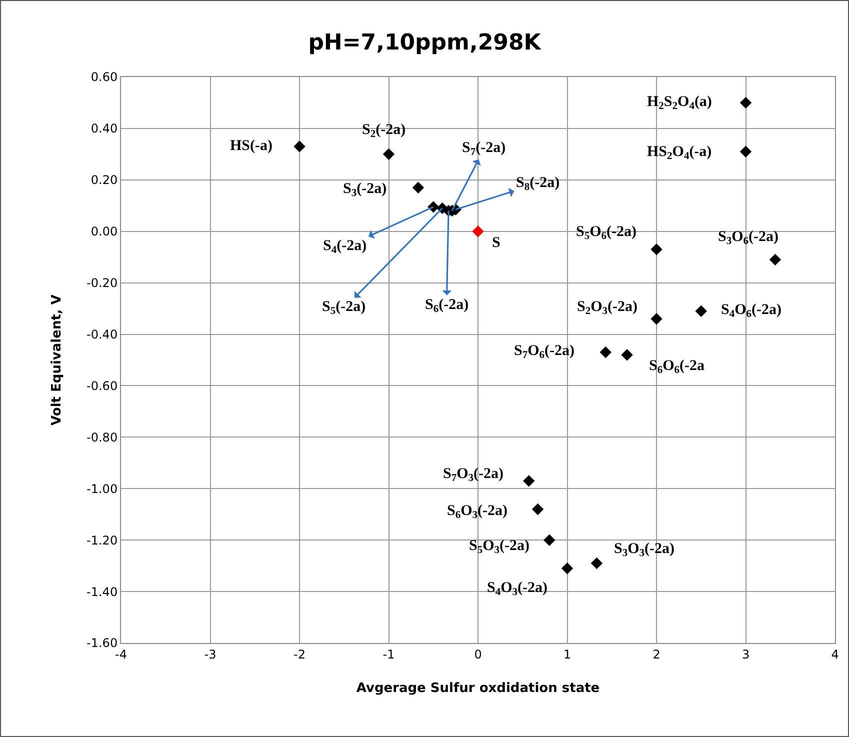 This screenshot has width=849, height=737. What do you see at coordinates (679, 153) in the screenshot?
I see `annotation: HS$_{2}$O$_{4}$(-a)` at bounding box center [679, 153].